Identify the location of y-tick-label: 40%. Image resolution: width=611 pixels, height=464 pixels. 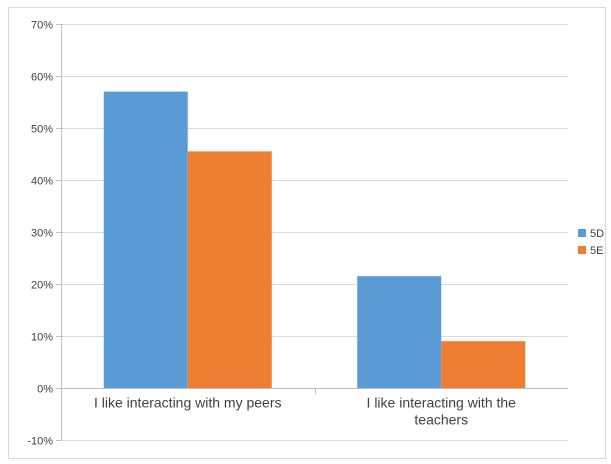
(42, 182).